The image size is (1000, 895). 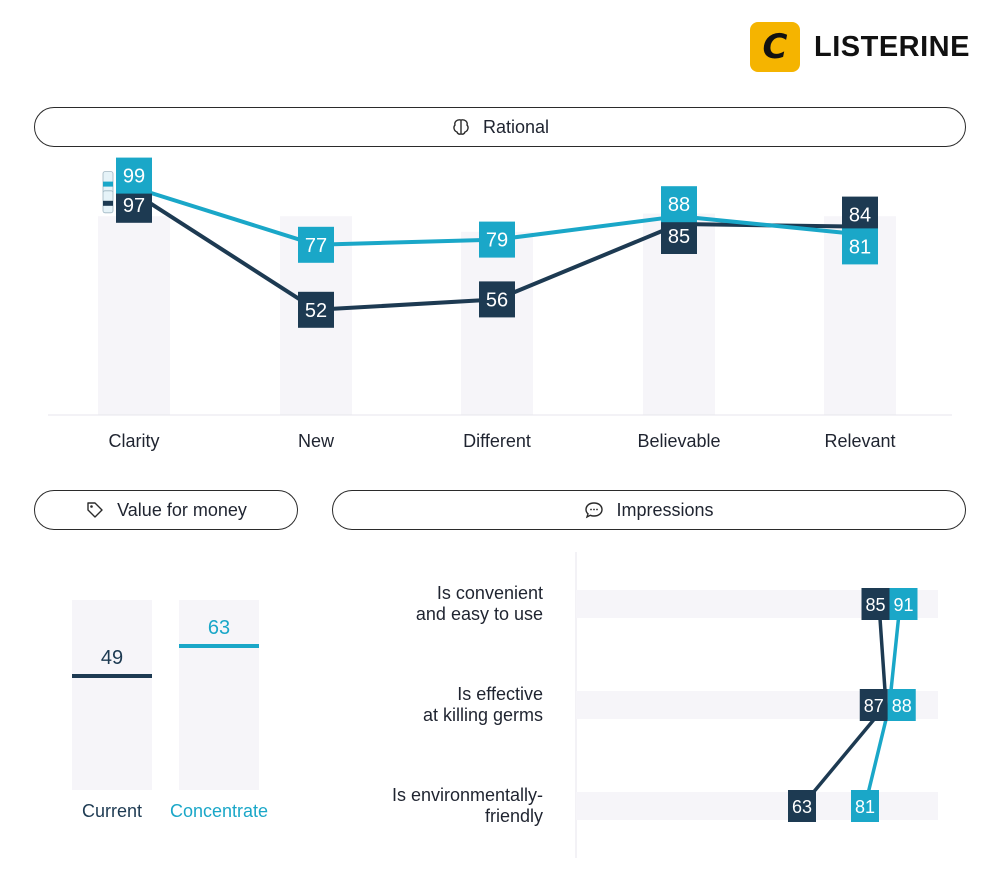 I want to click on rational-x-tick: Relevant, so click(x=859, y=441).